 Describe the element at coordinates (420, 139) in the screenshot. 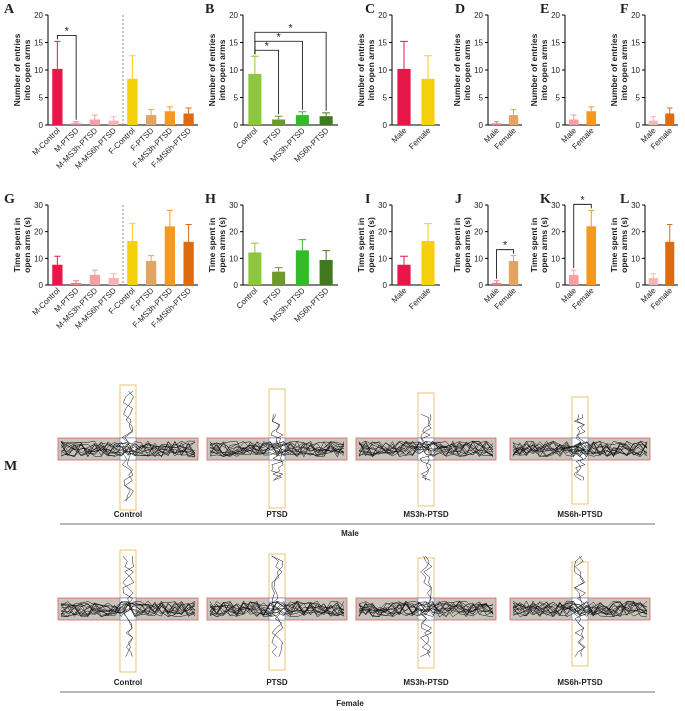

I see `x-tick-label: Female` at that location.